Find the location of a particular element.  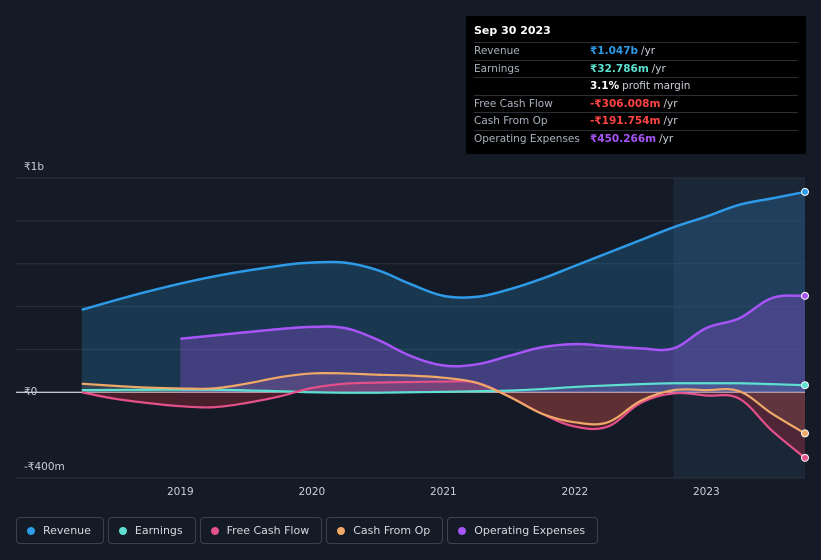

tooltip-label: Earnings is located at coordinates (497, 68).